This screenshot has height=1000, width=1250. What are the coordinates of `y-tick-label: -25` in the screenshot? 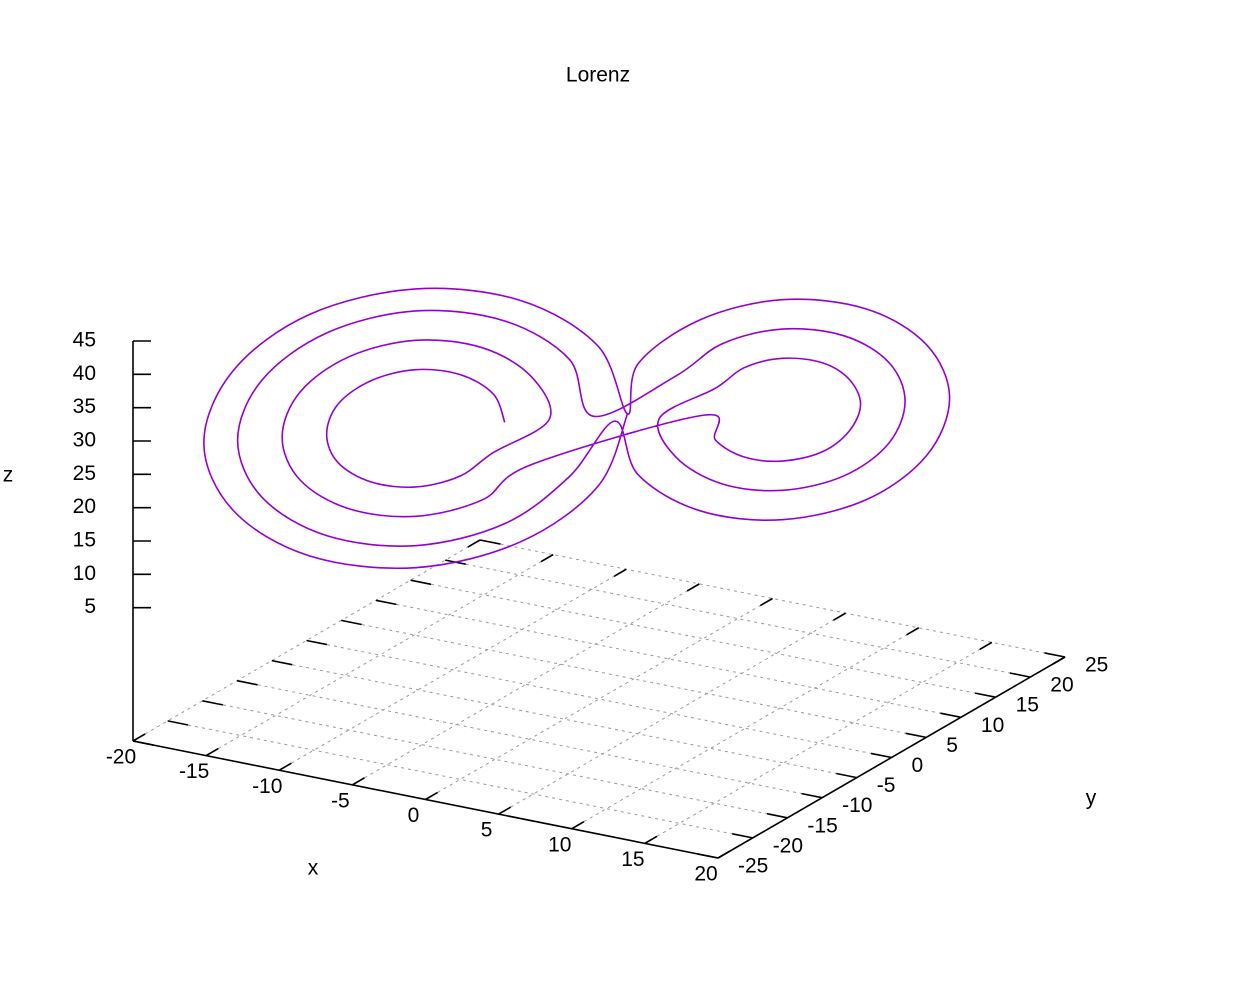 It's located at (753, 866).